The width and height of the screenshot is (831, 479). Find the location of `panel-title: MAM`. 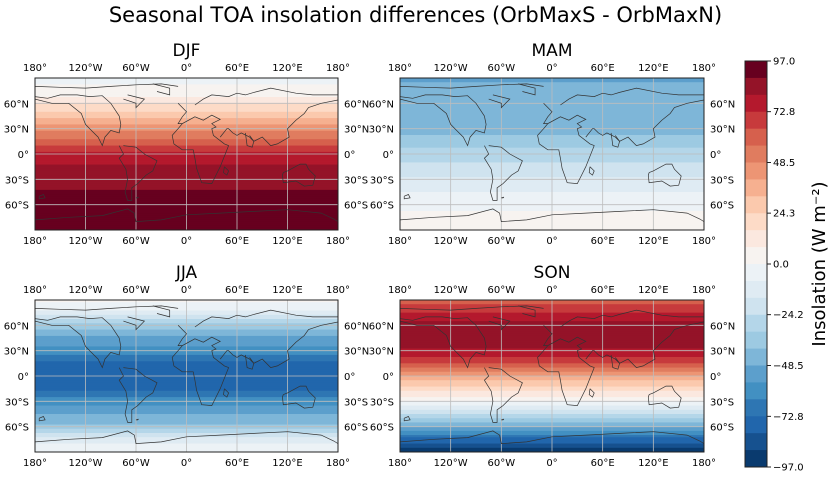

panel-title: MAM is located at coordinates (552, 51).